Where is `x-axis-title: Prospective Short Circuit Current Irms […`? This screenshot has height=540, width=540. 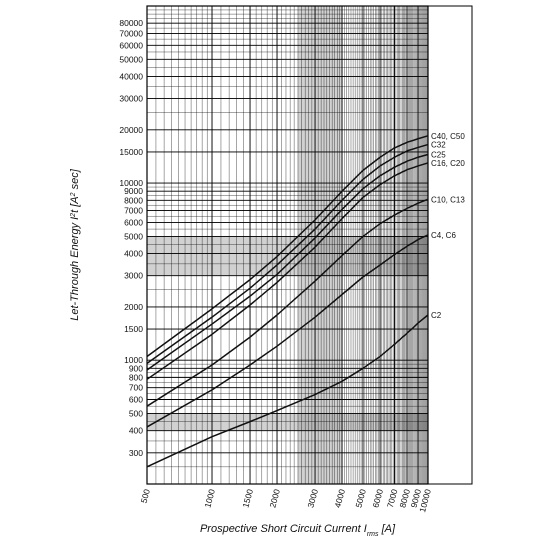
x-axis-title: Prospective Short Circuit Current Irms [… is located at coordinates (298, 530).